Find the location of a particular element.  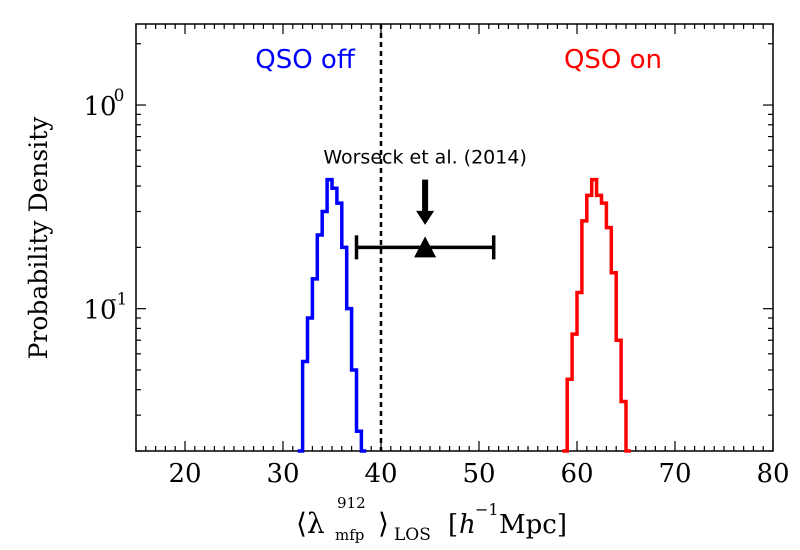

measurement-group: Worseck et al. (2014) is located at coordinates (425, 203).